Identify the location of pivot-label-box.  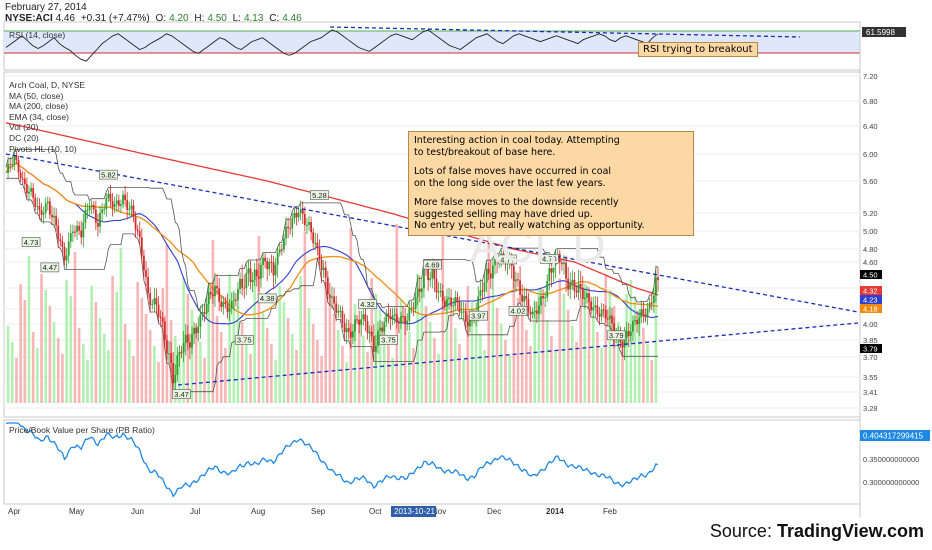
(108, 174).